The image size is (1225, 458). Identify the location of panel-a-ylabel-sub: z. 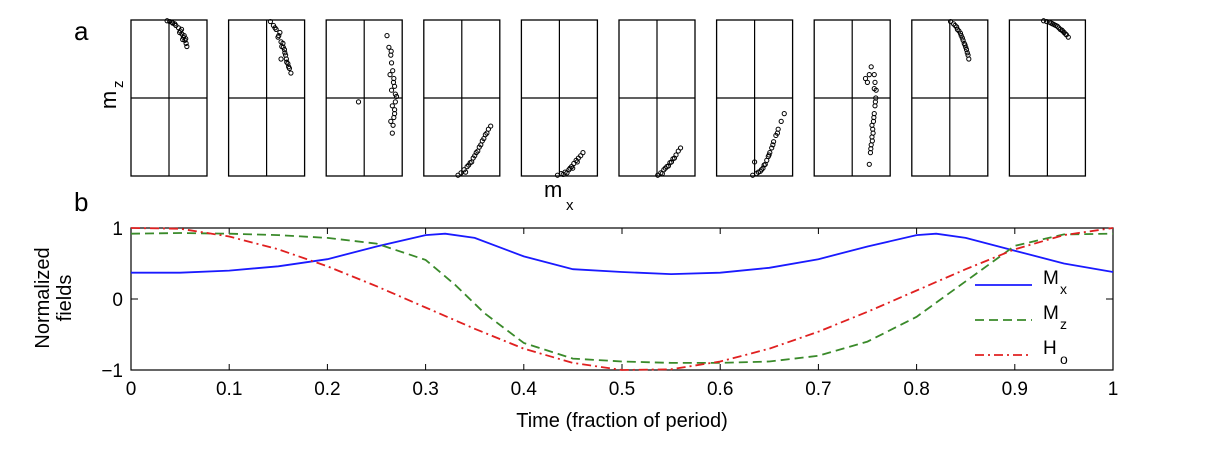
(118, 85).